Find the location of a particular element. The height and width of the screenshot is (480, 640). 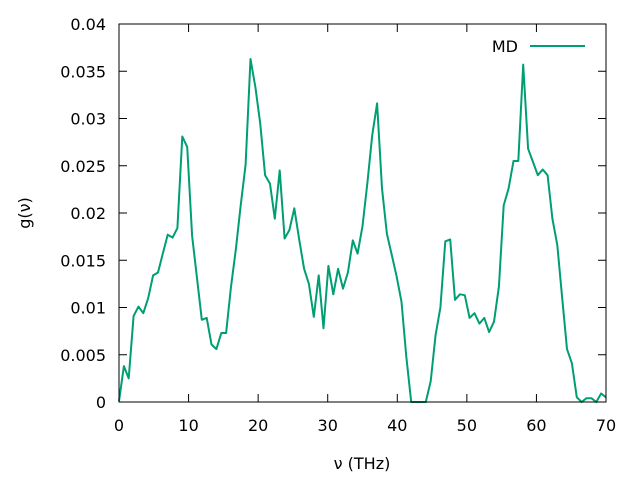

x-tick-label: 10 is located at coordinates (188, 425).